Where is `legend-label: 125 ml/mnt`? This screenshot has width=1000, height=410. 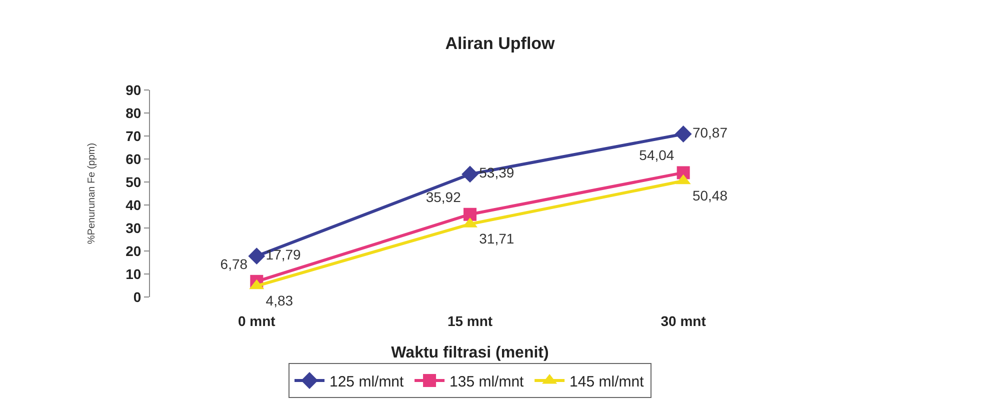 legend-label: 125 ml/mnt is located at coordinates (367, 381).